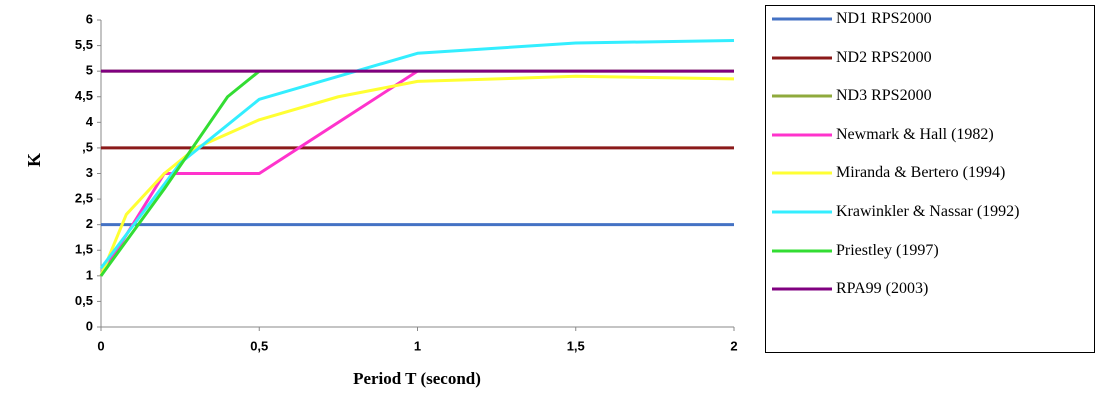 This screenshot has width=1106, height=394. I want to click on y-tick-label: 4, so click(90, 121).